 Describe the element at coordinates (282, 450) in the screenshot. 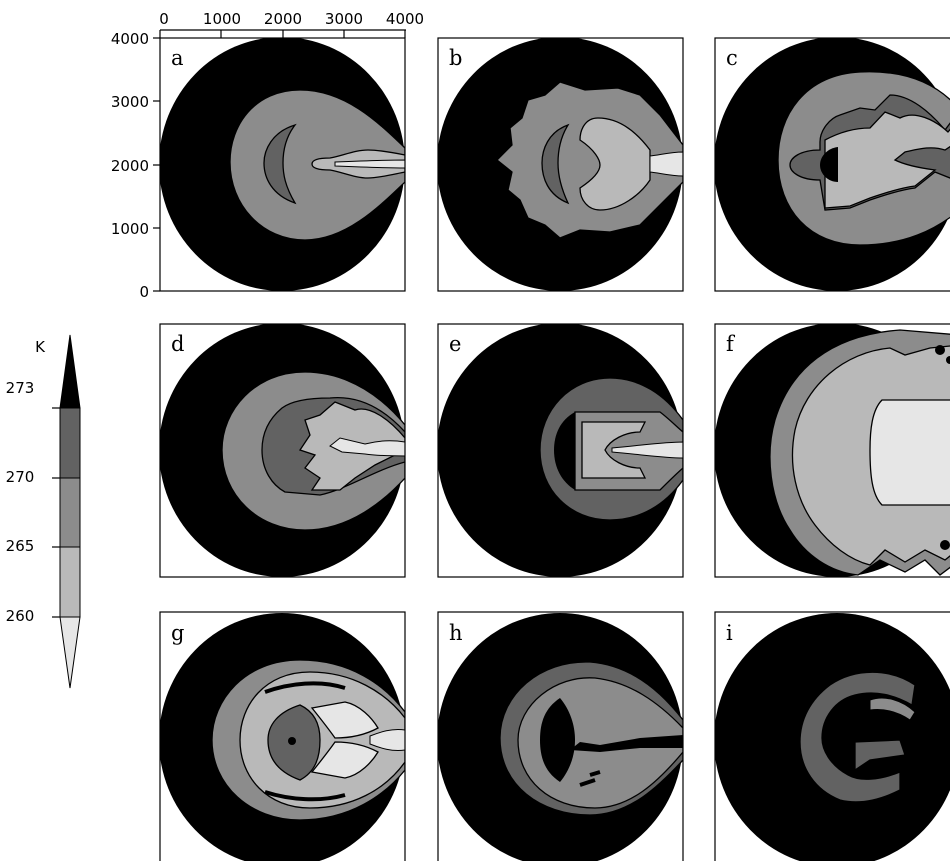

I see `panel-d: d` at that location.